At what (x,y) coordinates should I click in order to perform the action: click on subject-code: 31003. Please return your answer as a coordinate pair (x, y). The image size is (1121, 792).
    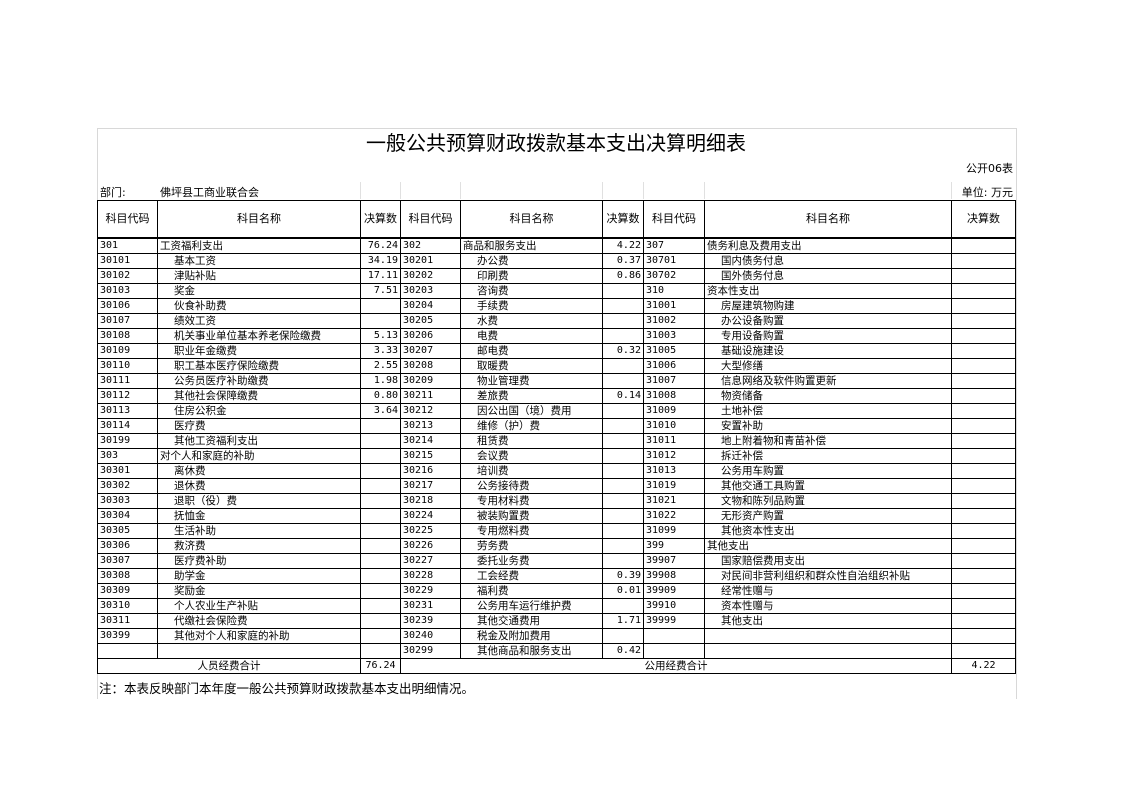
    Looking at the image, I should click on (674, 336).